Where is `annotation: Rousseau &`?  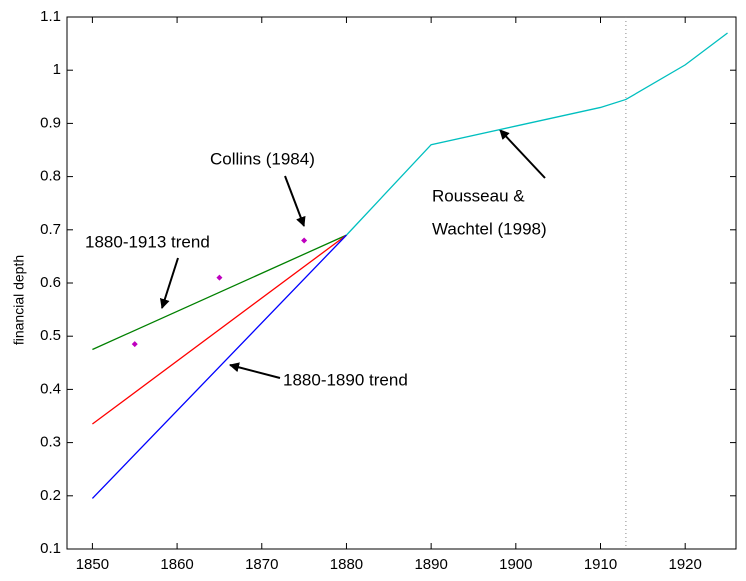 annotation: Rousseau & is located at coordinates (478, 195).